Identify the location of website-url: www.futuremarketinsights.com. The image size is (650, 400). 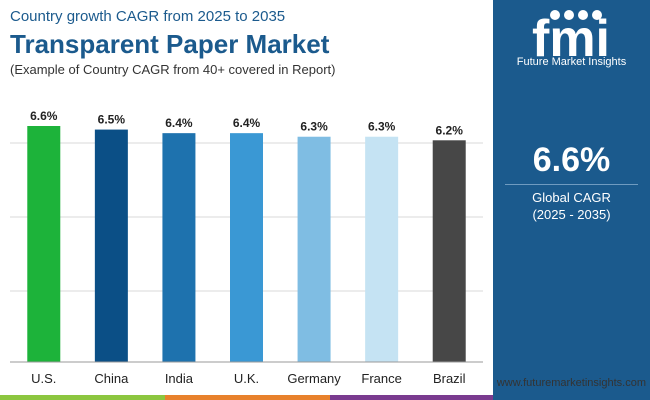
(571, 383).